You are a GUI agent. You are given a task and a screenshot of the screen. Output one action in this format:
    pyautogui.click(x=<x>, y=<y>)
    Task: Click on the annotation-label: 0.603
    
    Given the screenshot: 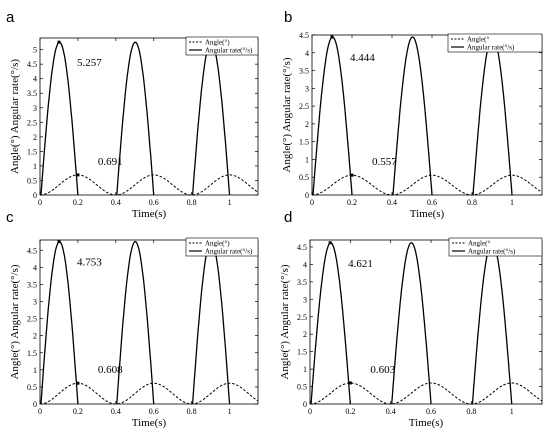 What is the action you would take?
    pyautogui.click(x=382, y=370)
    